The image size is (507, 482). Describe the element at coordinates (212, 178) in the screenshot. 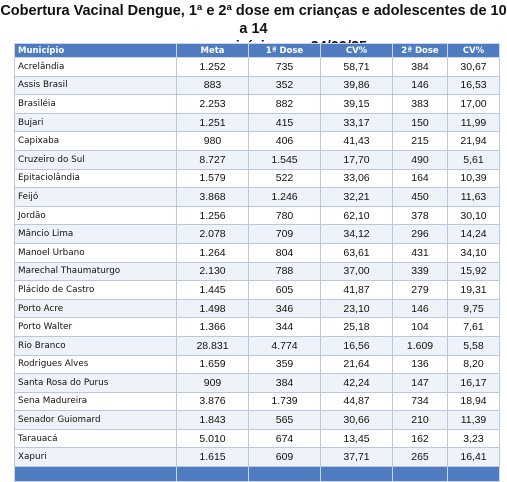

I see `cell-meta: 1.579` at that location.